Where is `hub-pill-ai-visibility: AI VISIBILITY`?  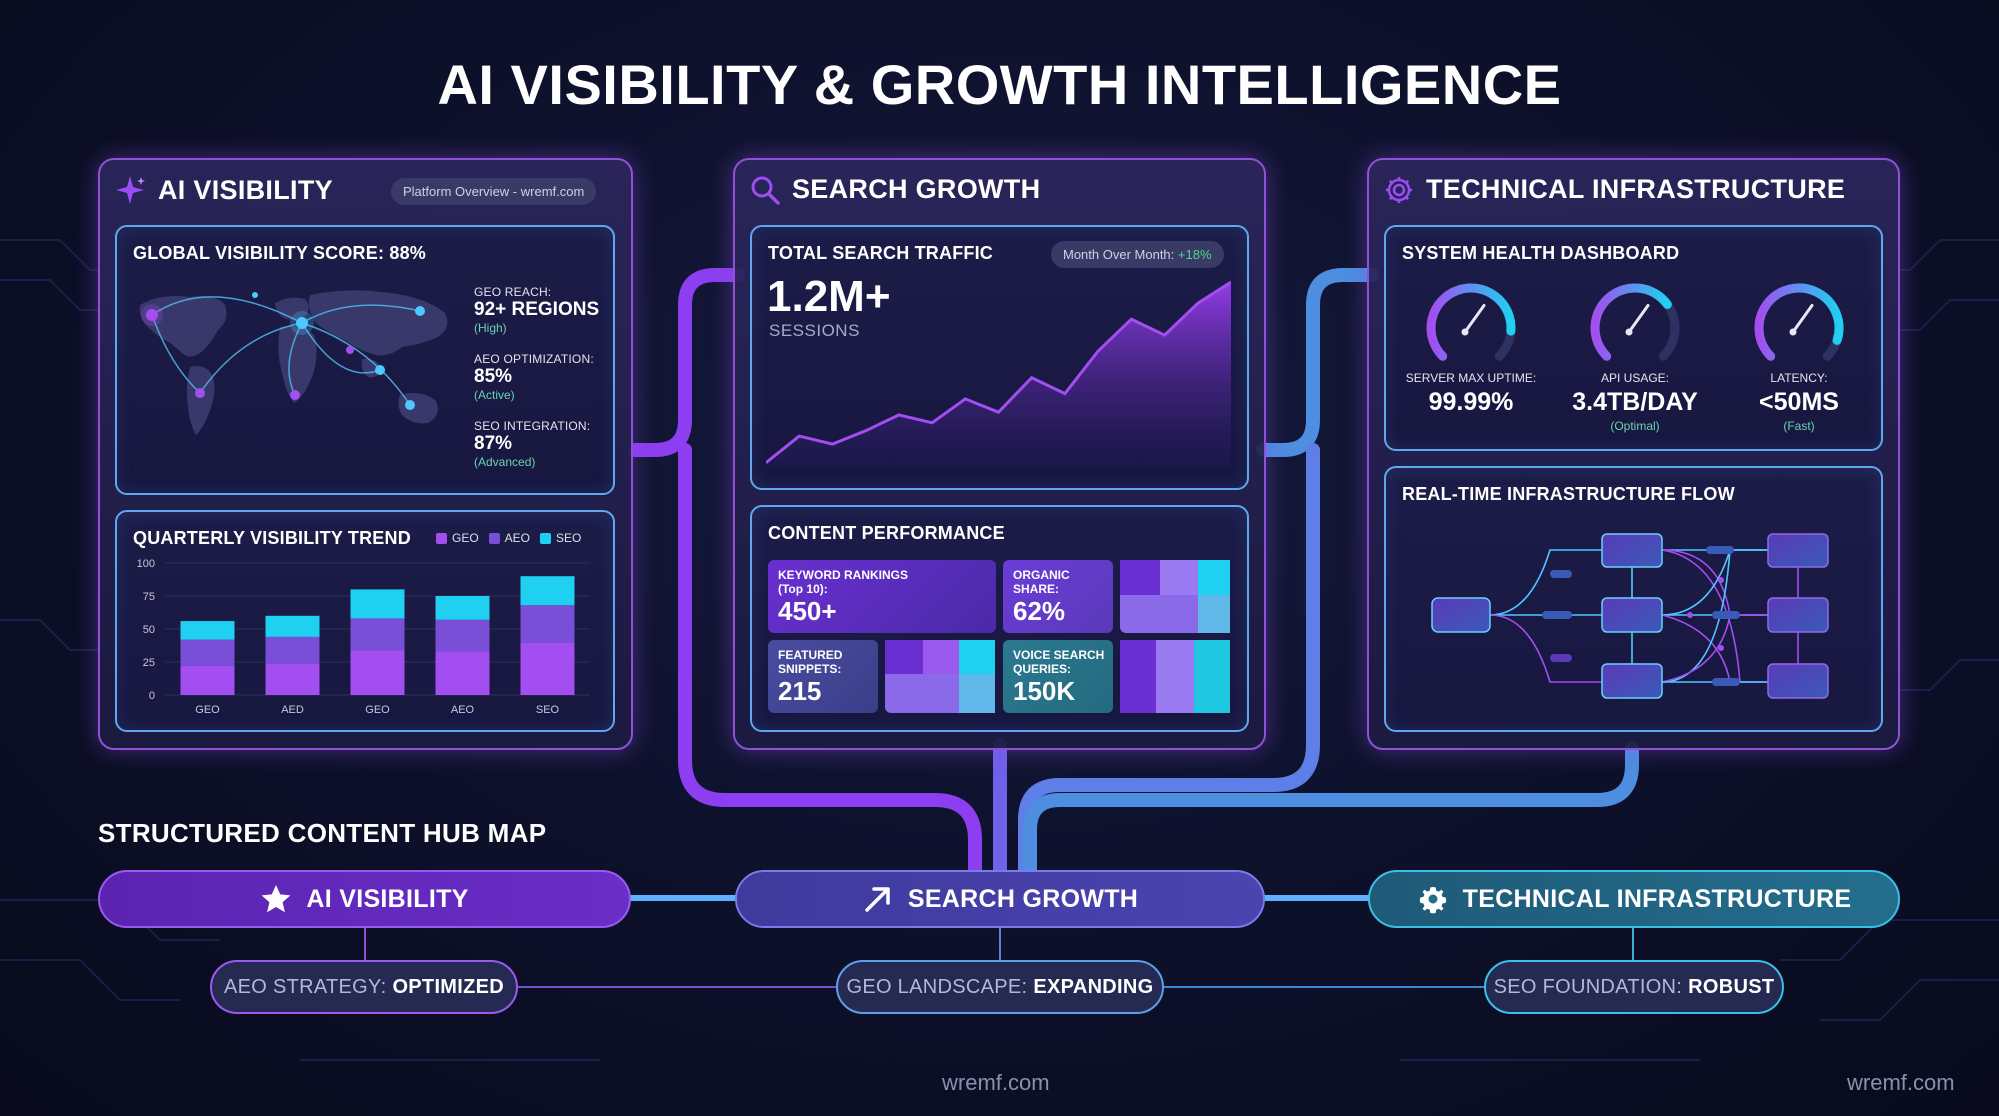 hub-pill-ai-visibility: AI VISIBILITY is located at coordinates (364, 899).